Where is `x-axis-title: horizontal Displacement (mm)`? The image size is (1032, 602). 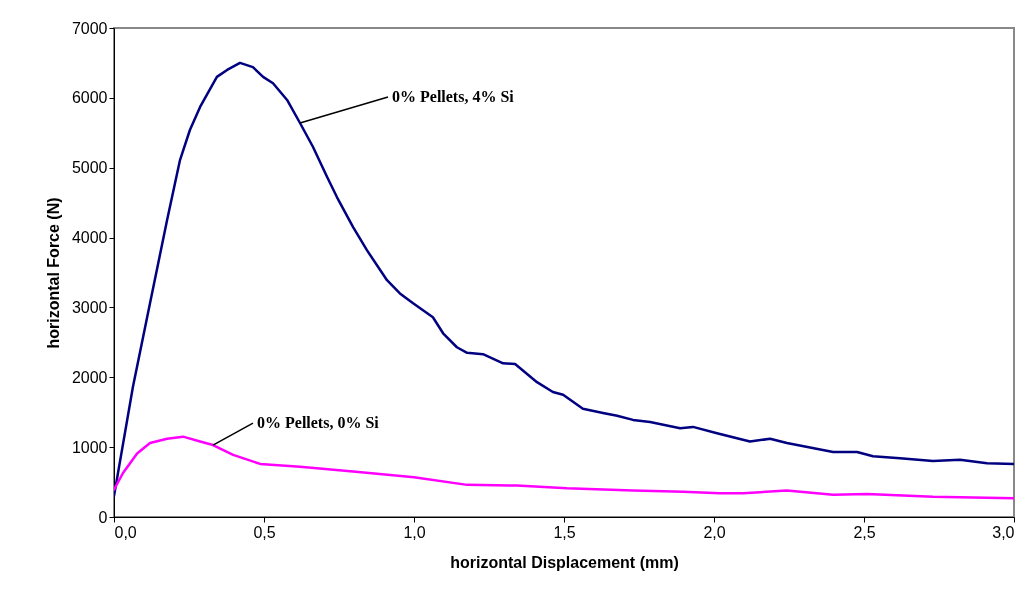
x-axis-title: horizontal Displacement (mm) is located at coordinates (564, 562).